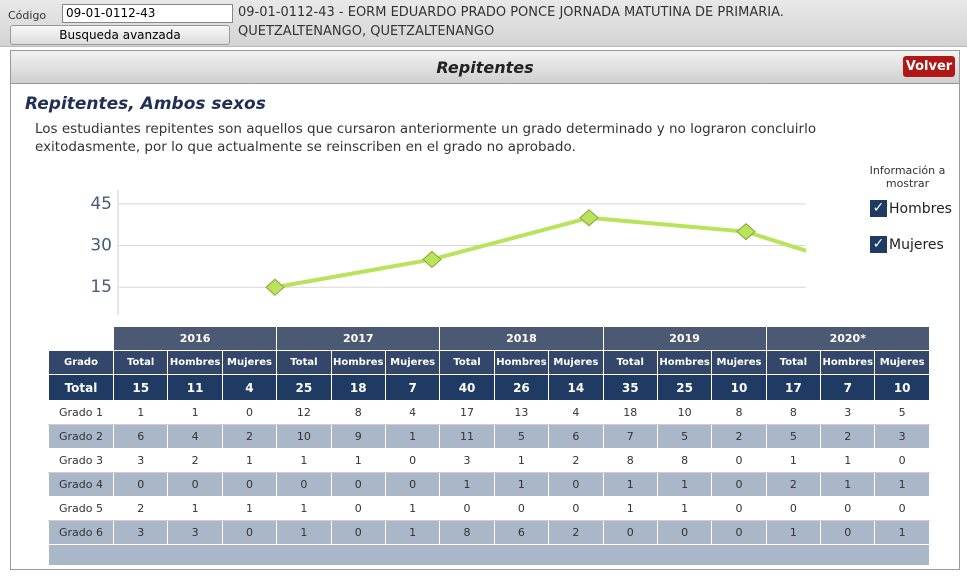 The image size is (967, 577). Describe the element at coordinates (81, 362) in the screenshot. I see `grado-header: Grado` at that location.